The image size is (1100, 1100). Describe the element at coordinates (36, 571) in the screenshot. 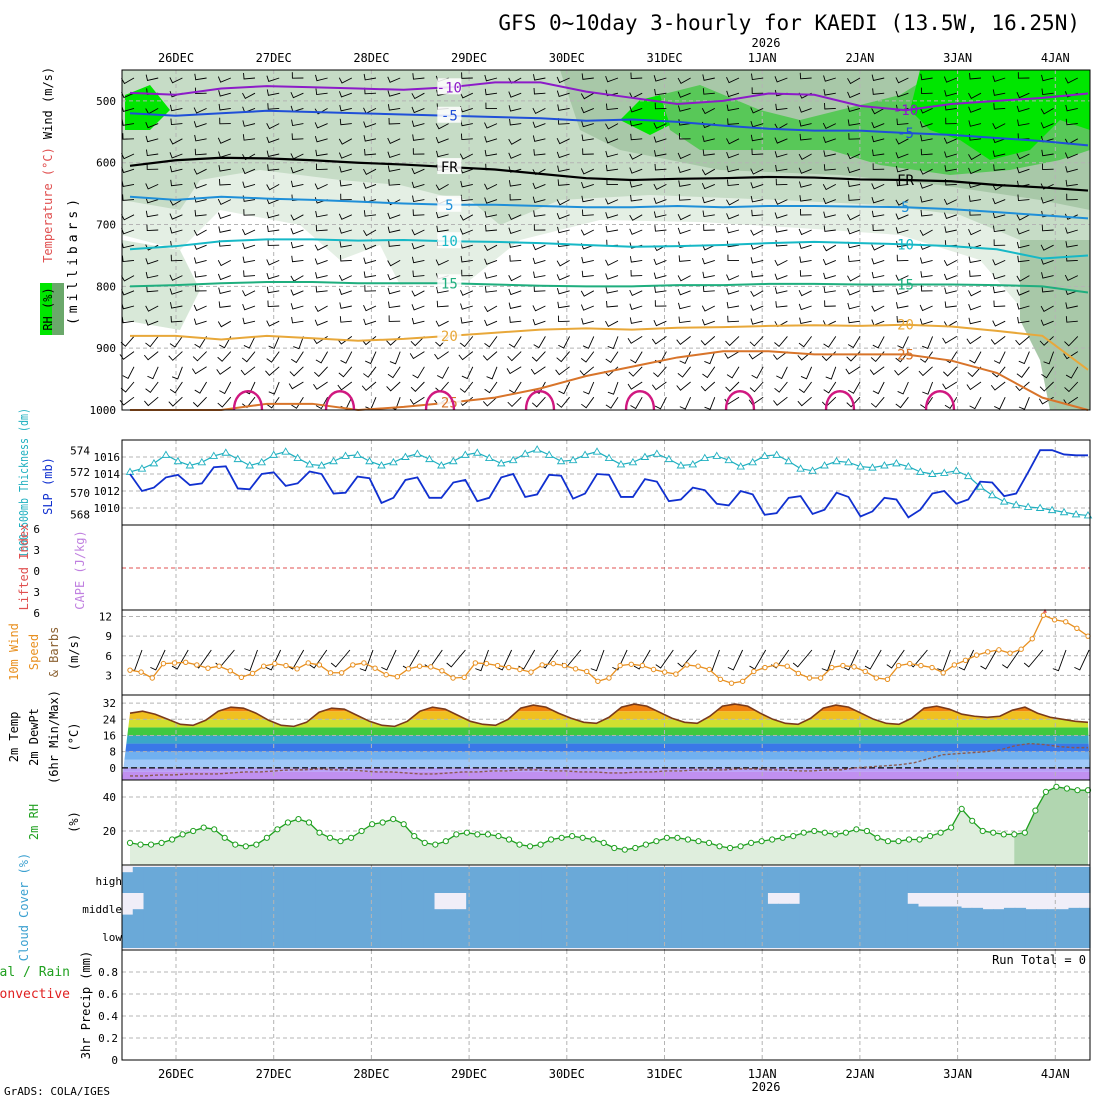

I see `lifted-index-tick: 0` at that location.